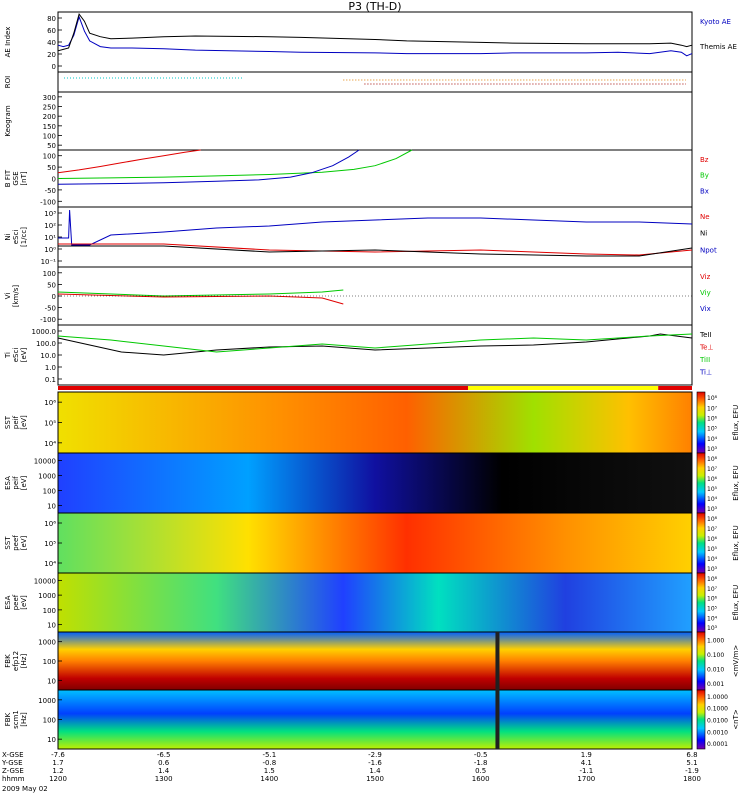 The width and height of the screenshot is (750, 800). I want to click on roi-frame, so click(375, 82).